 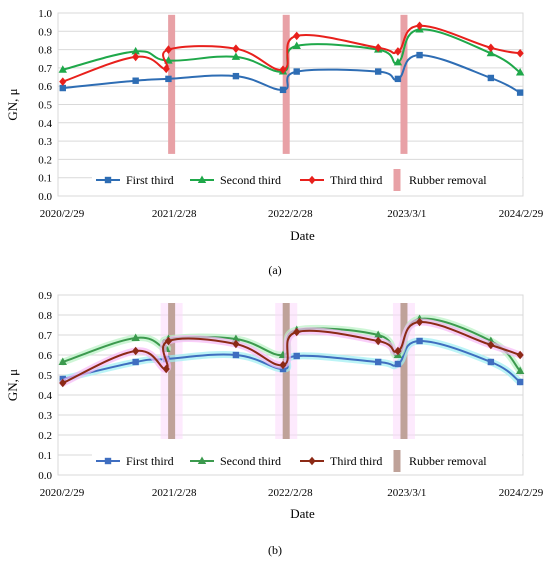 I want to click on panel-caption: (a), so click(x=274, y=270).